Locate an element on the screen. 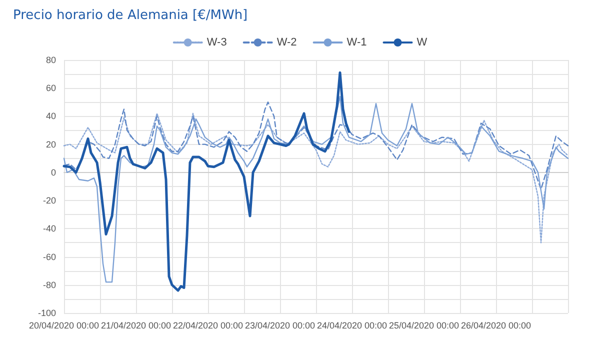 This screenshot has width=600, height=349. y-tick-label: -20 is located at coordinates (49, 201).